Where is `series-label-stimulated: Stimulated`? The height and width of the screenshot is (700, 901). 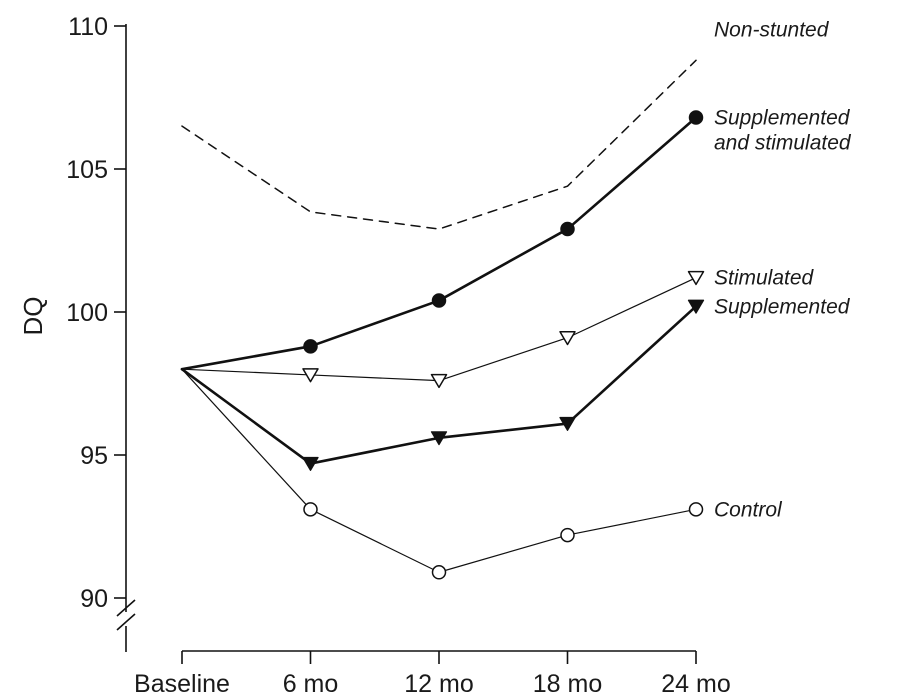 series-label-stimulated: Stimulated is located at coordinates (764, 278).